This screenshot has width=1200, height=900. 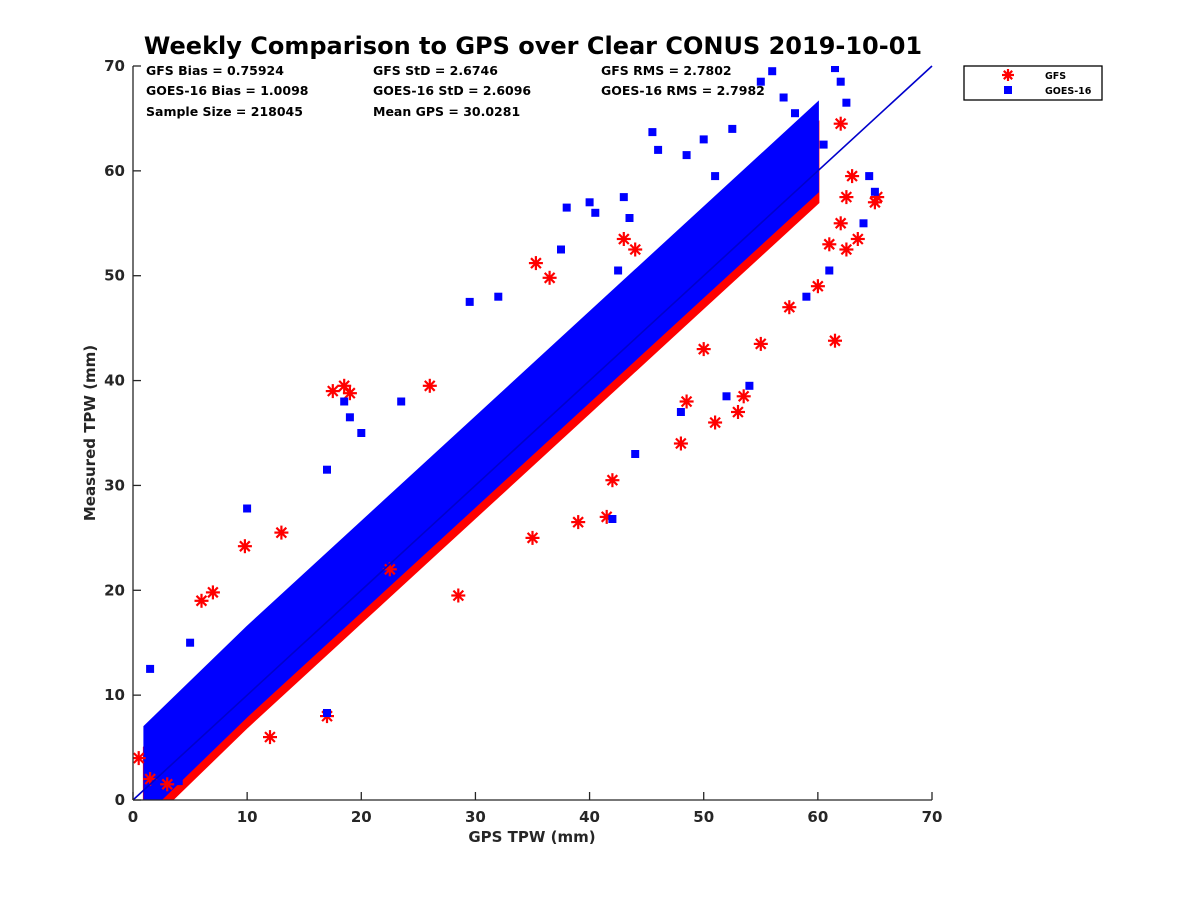 I want to click on x-tick-label: 60, so click(x=817, y=817).